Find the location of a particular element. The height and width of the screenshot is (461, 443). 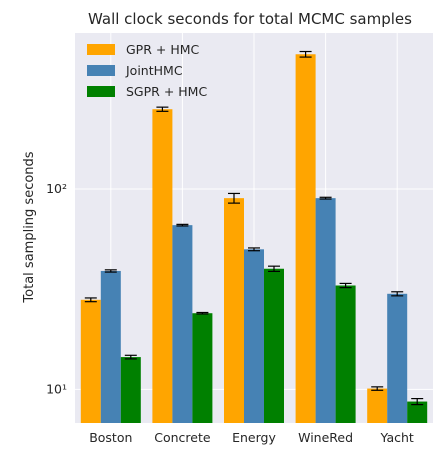

bar-sgpr-hmc-yacht is located at coordinates (417, 412).